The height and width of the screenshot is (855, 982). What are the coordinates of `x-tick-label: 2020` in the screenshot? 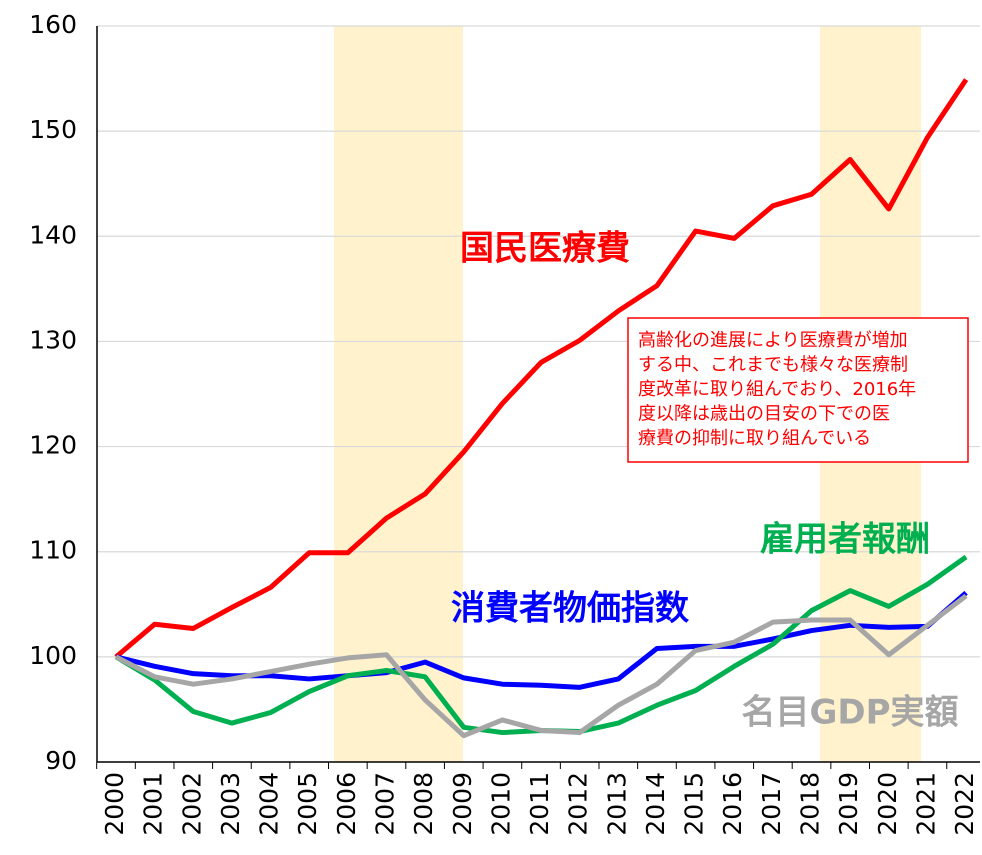 It's located at (887, 804).